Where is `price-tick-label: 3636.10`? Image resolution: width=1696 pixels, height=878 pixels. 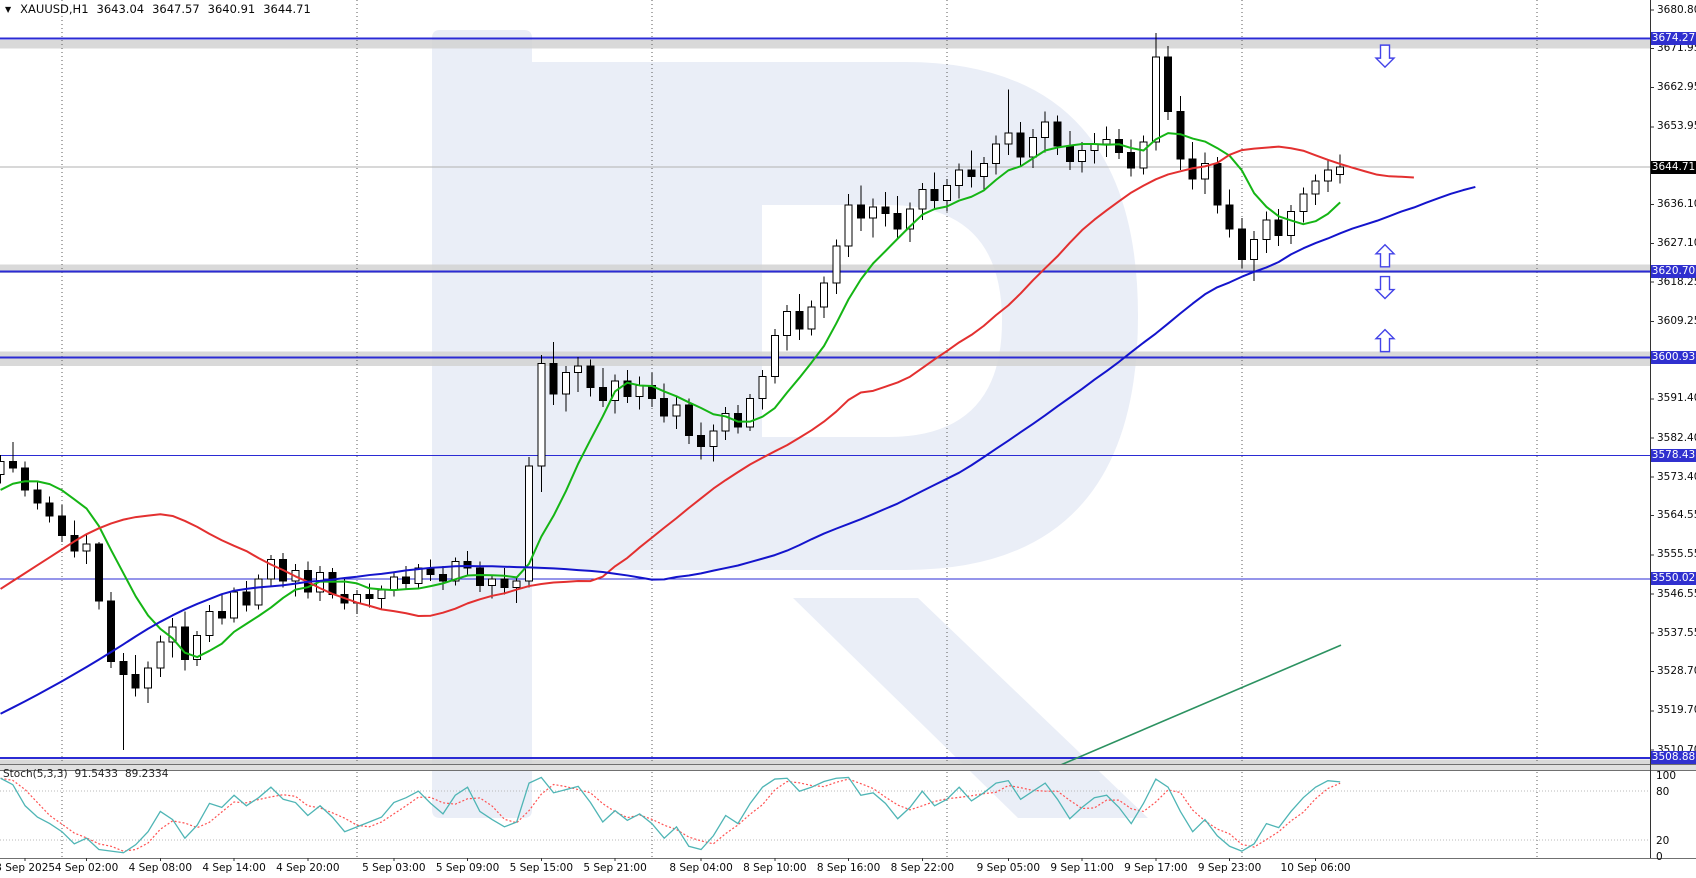
price-tick-label: 3636.10 is located at coordinates (1676, 203).